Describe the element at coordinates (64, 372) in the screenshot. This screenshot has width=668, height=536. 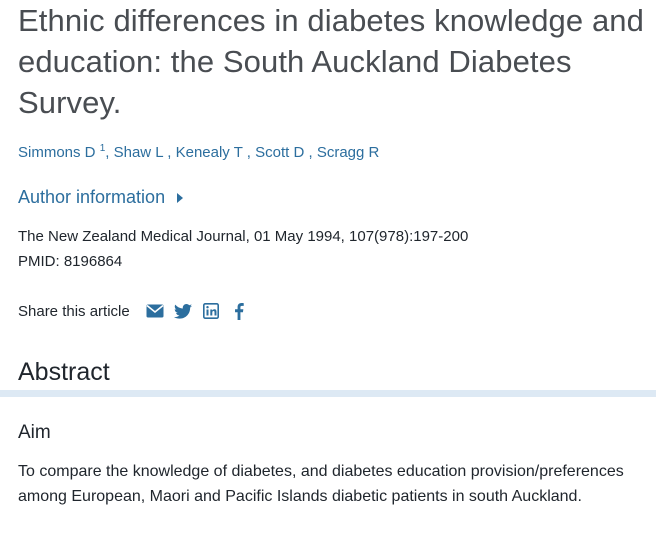
I see `abstract-heading: Abstract` at that location.